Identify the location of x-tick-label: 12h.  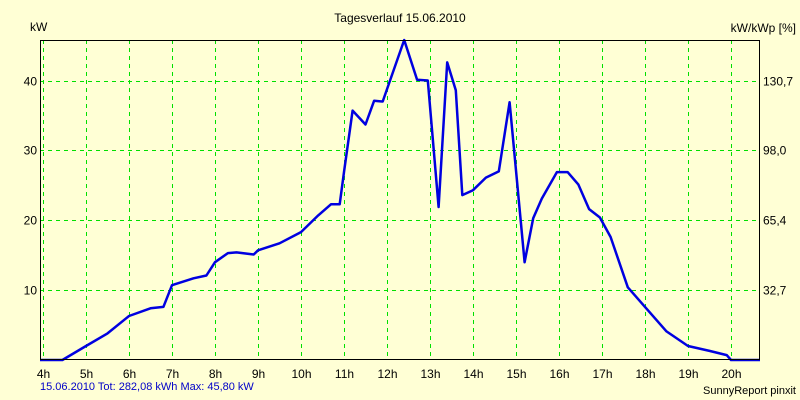
(387, 374).